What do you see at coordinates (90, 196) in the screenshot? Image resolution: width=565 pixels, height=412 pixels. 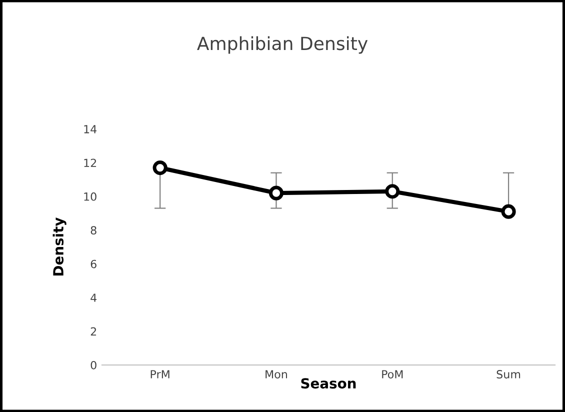 I see `y-tick-label: 10` at bounding box center [90, 196].